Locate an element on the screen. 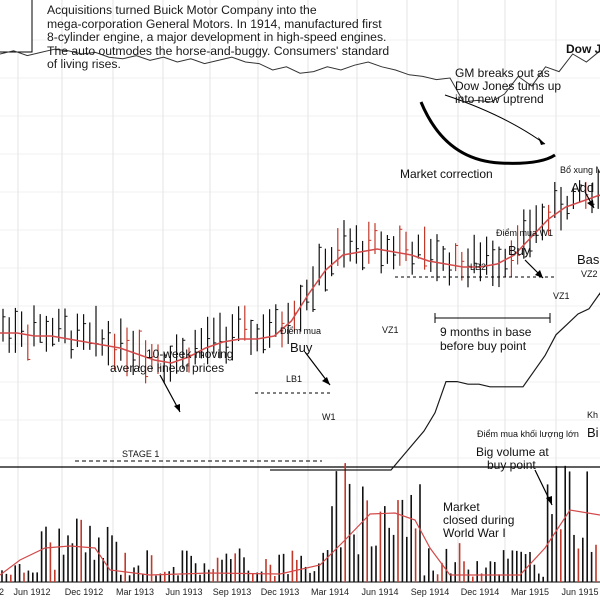  volume-average-line is located at coordinates (300, 542).